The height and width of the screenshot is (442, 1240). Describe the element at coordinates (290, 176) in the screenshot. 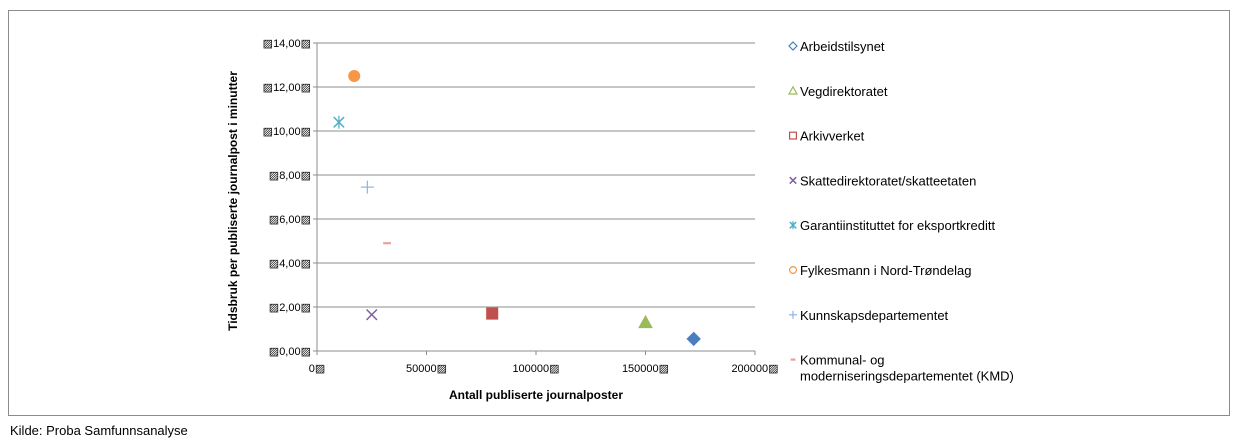

I see `y-tick-label: ▨8,00▨` at that location.